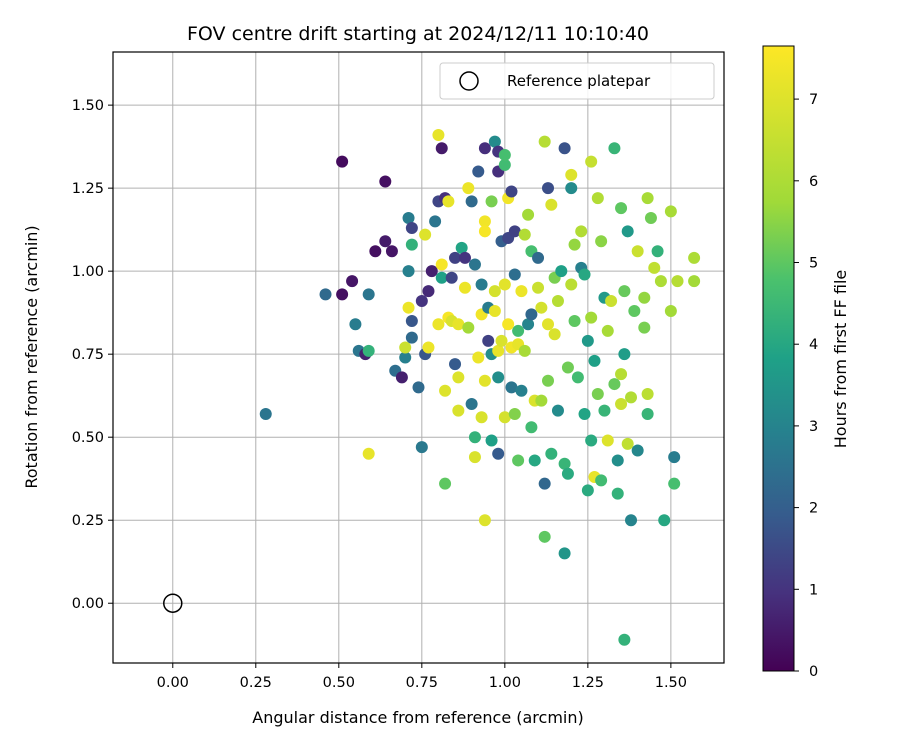 The width and height of the screenshot is (900, 750). I want to click on legend-marker-icon, so click(469, 81).